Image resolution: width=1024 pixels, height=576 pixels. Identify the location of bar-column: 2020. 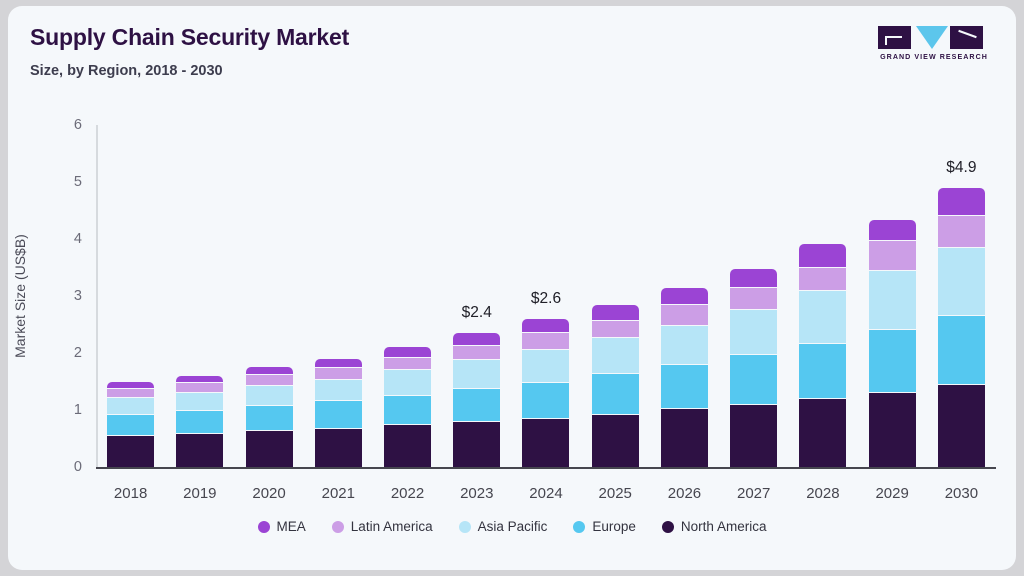
(268, 313).